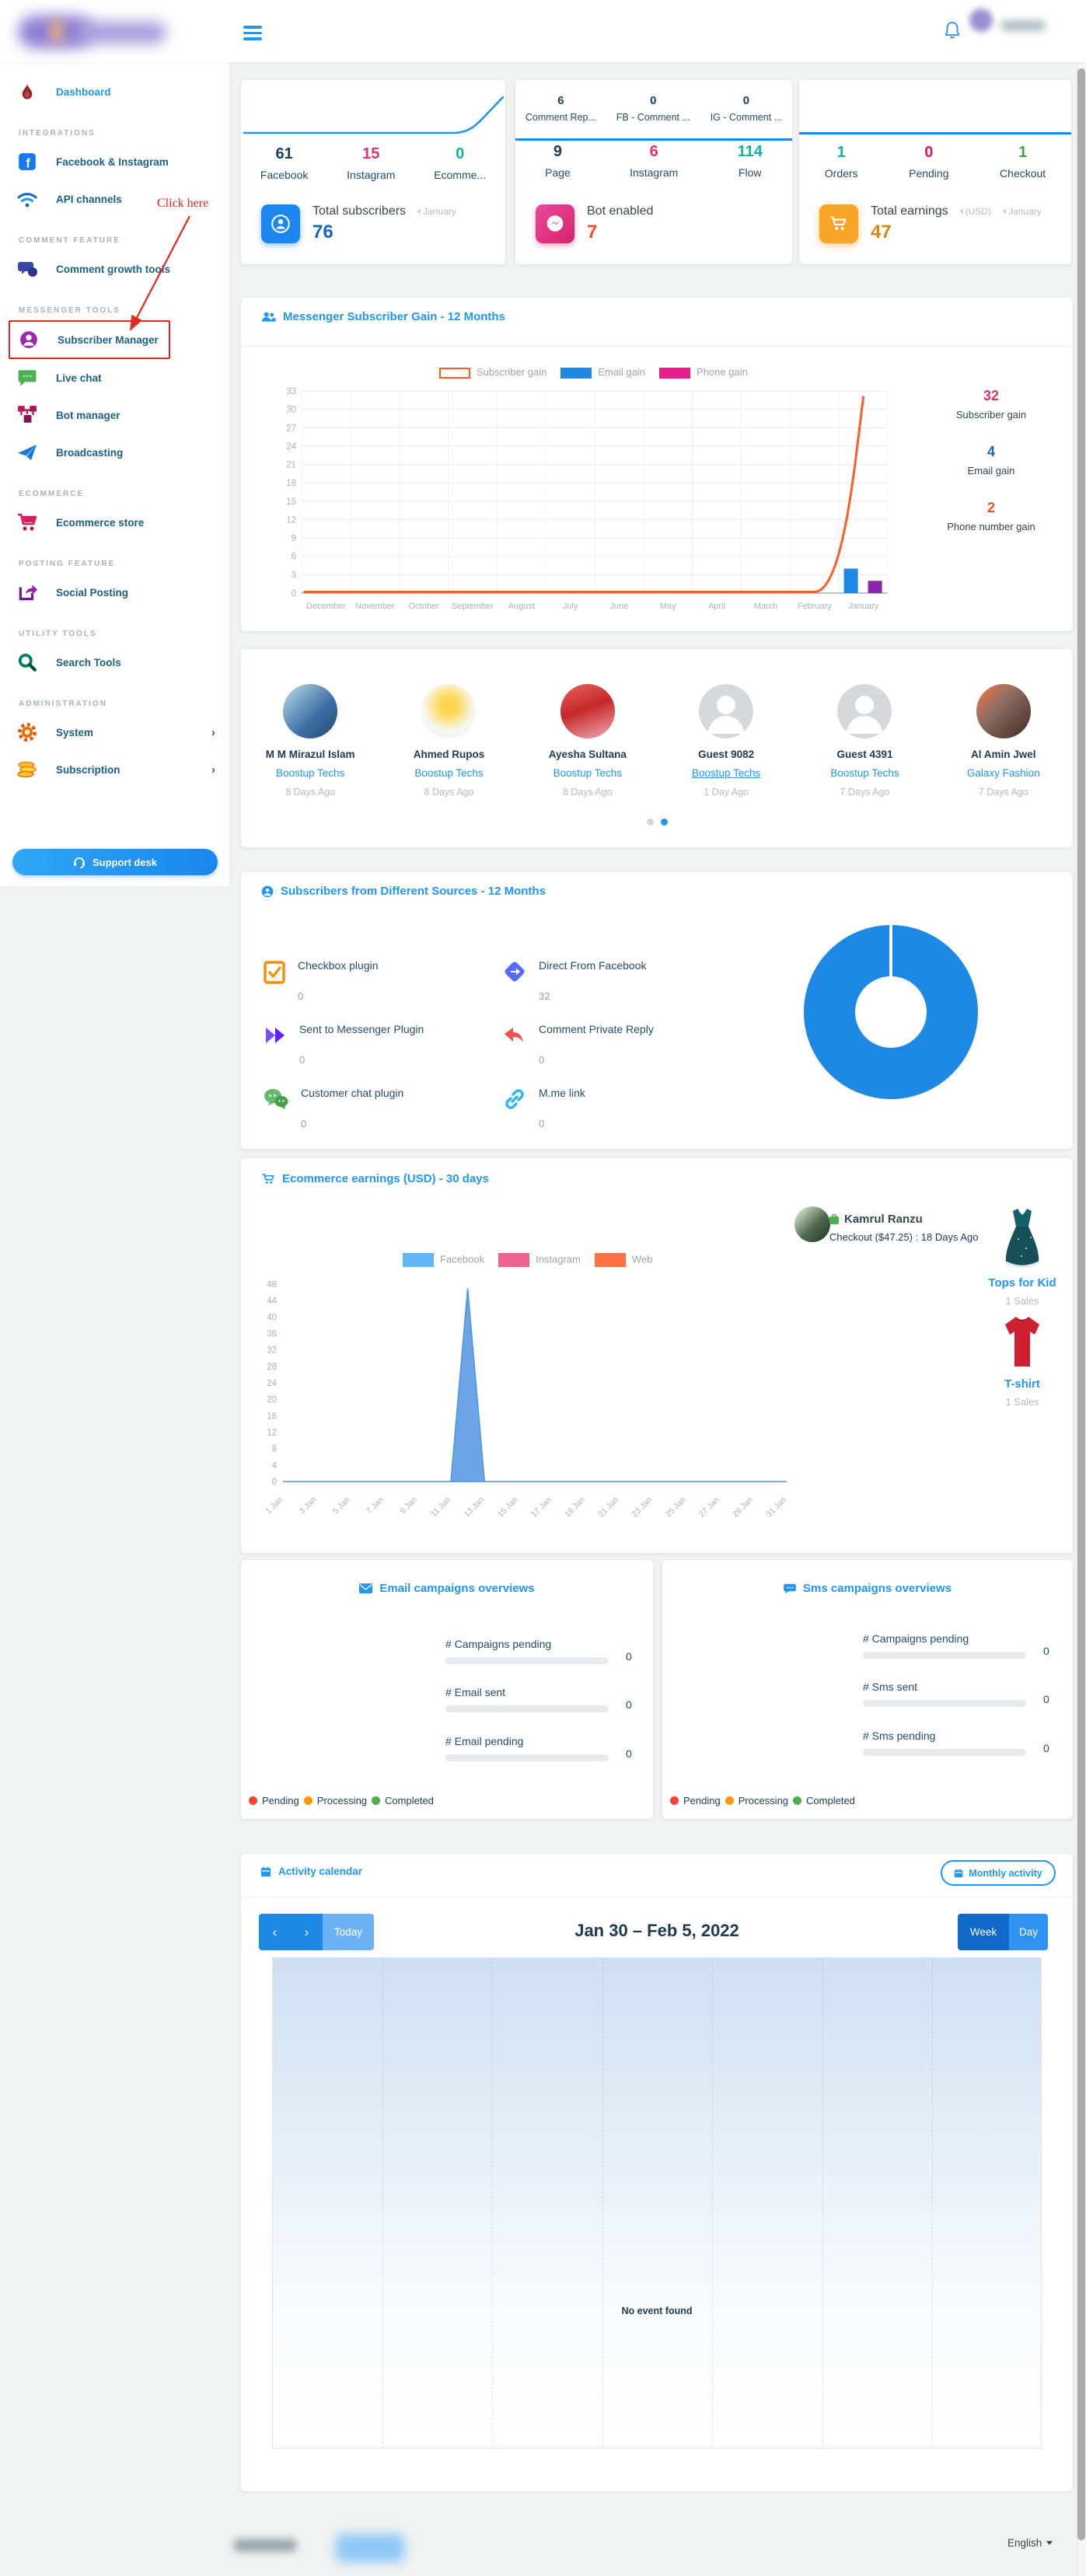 The height and width of the screenshot is (2576, 1086). What do you see at coordinates (366, 1588) in the screenshot?
I see `envelope-icon` at bounding box center [366, 1588].